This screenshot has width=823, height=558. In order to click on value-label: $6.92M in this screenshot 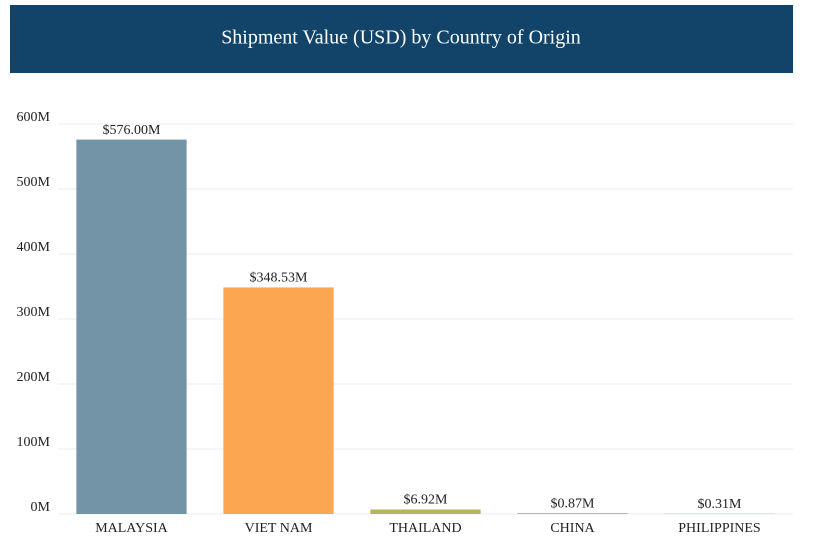, I will do `click(426, 500)`.